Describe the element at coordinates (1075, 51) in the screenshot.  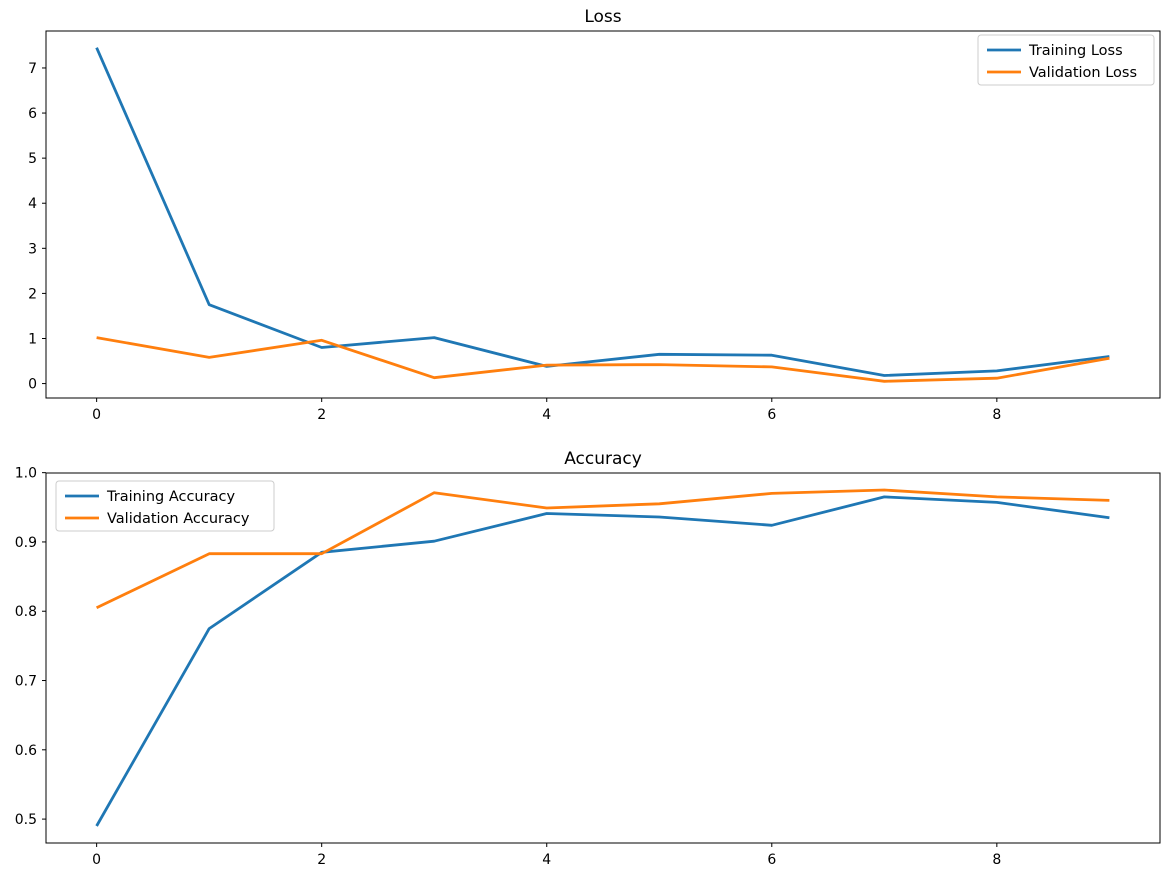
I see `training-loss-legend-label: Training Loss` at that location.